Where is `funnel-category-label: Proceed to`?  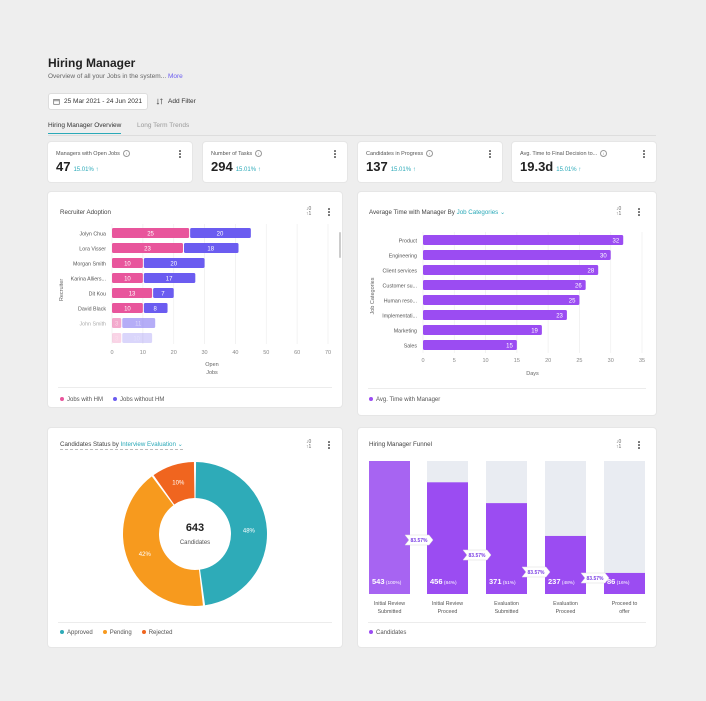 funnel-category-label: Proceed to is located at coordinates (625, 604).